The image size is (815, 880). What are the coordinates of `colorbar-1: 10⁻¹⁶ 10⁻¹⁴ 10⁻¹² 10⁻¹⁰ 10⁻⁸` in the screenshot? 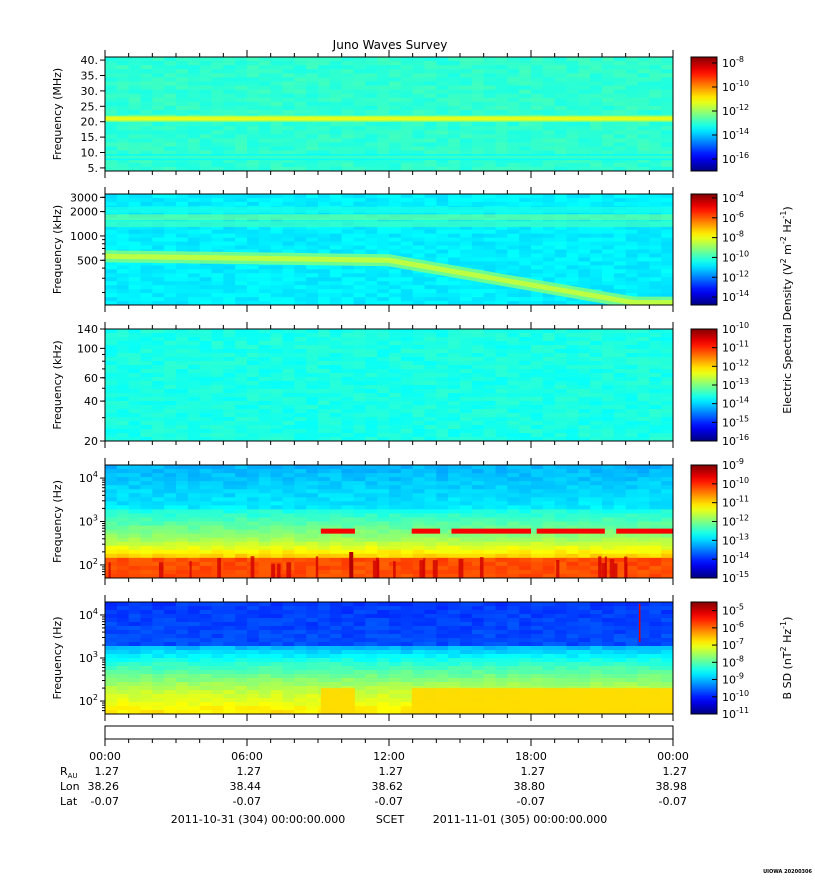 It's located at (719, 113).